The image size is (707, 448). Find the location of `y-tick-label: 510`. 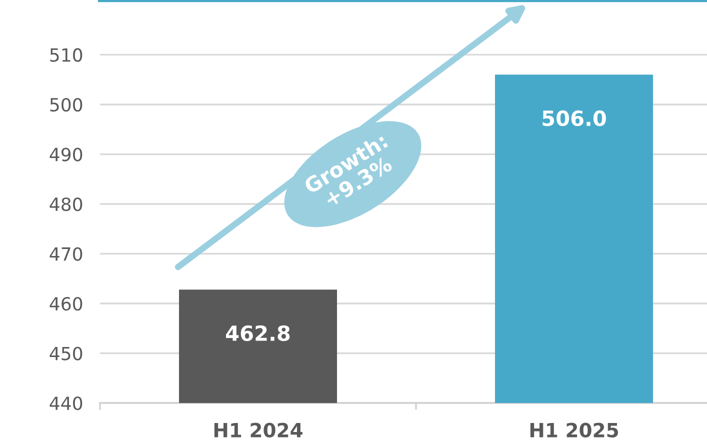

y-tick-label: 510 is located at coordinates (66, 55).